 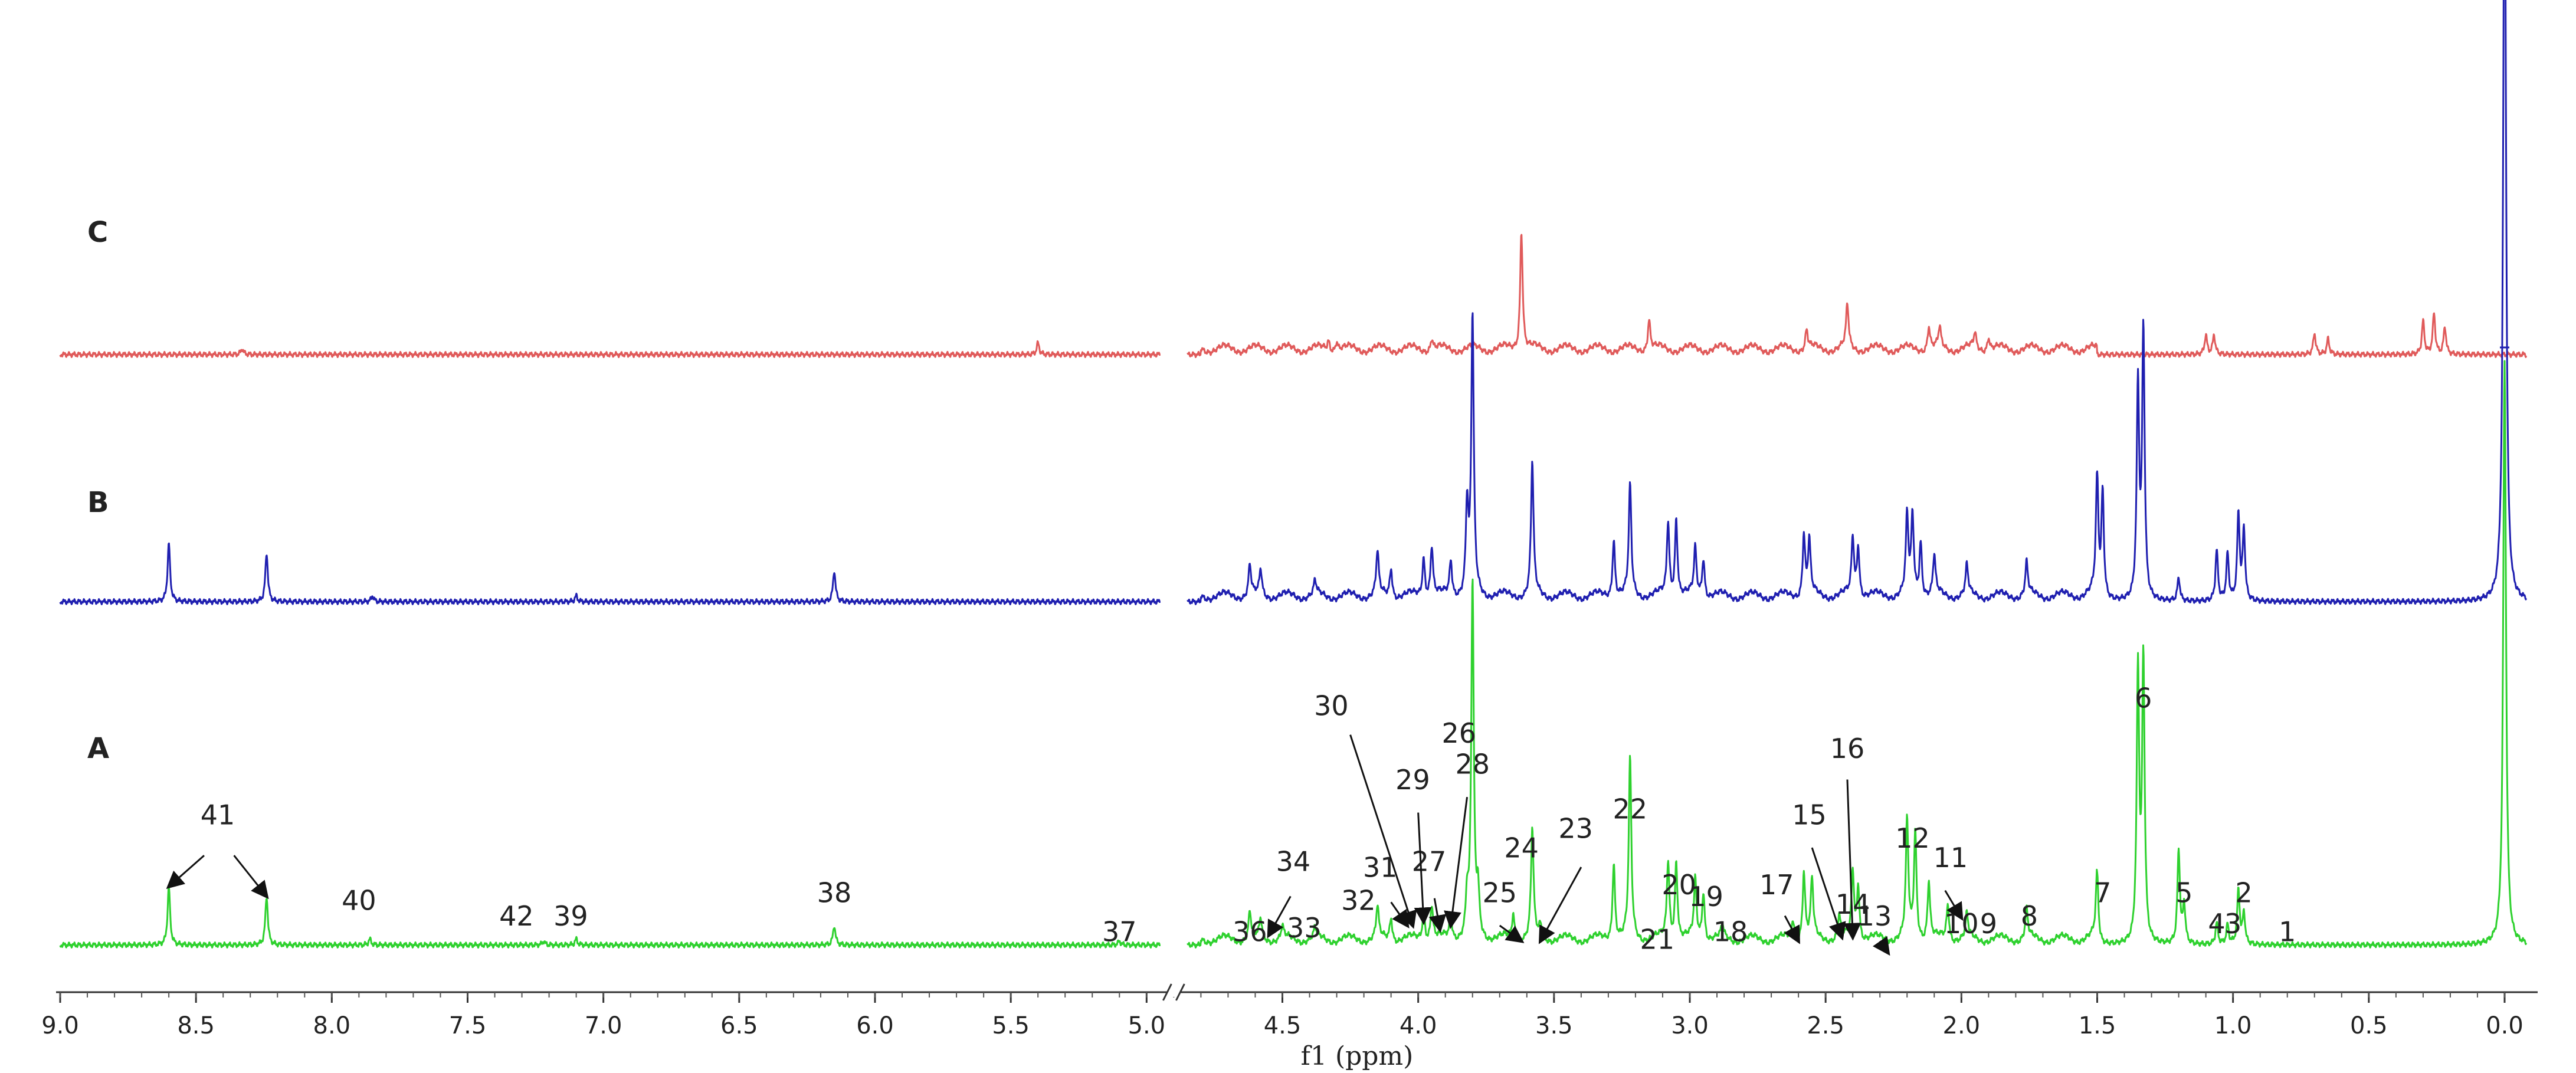 What do you see at coordinates (1521, 848) in the screenshot?
I see `peak-label: 24` at bounding box center [1521, 848].